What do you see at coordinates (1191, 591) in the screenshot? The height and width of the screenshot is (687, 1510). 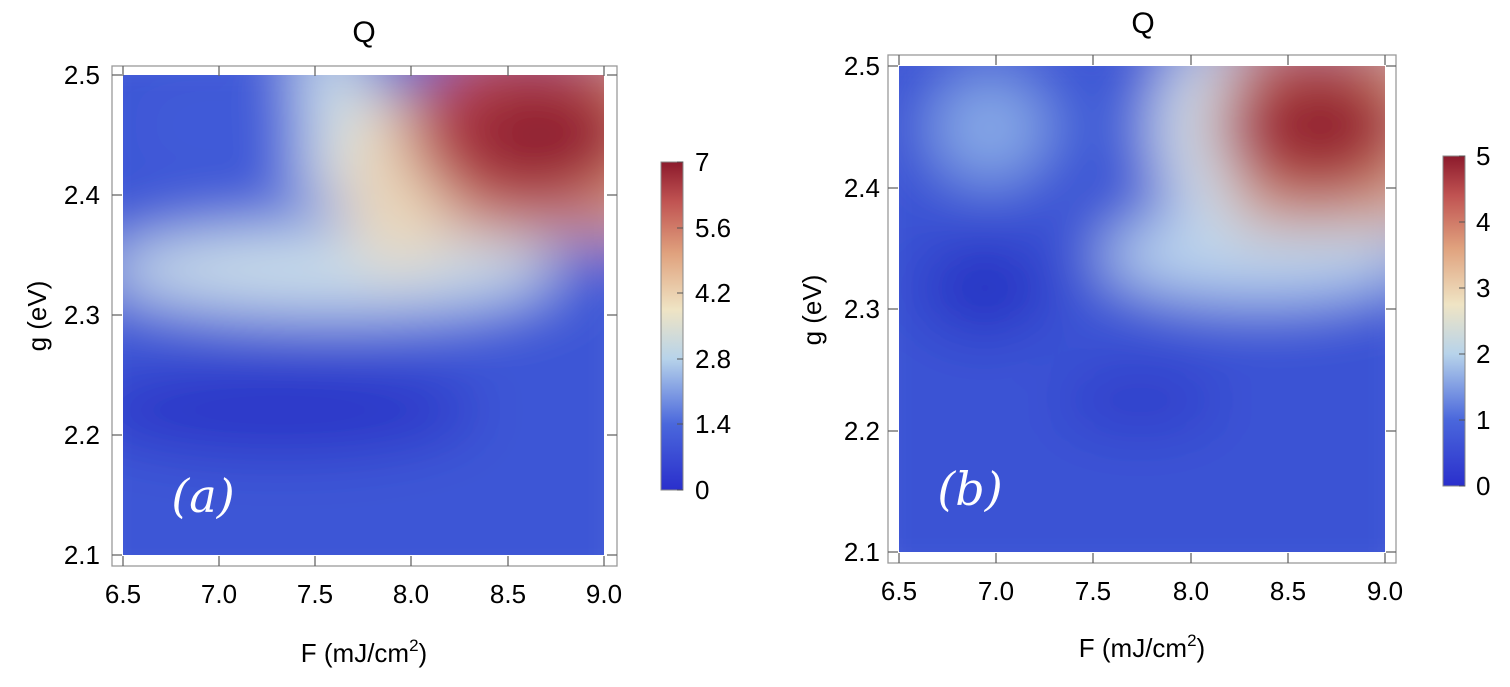 I see `x-tick-b-3: 8.0` at bounding box center [1191, 591].